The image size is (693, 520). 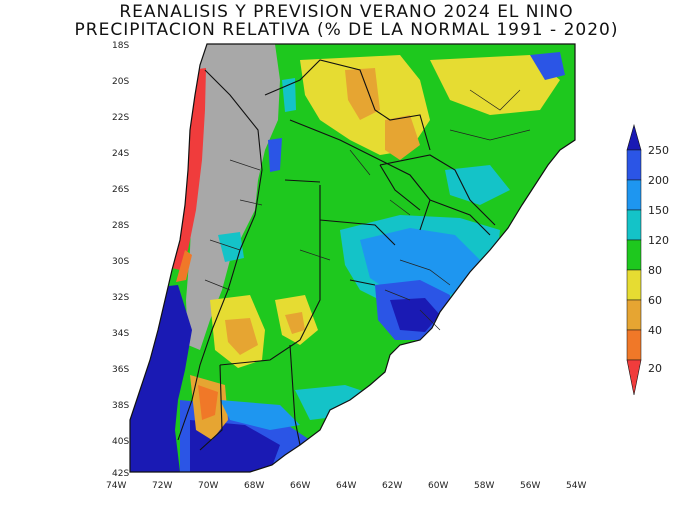 What do you see at coordinates (254, 486) in the screenshot?
I see `lon-label: 68W` at bounding box center [254, 486].